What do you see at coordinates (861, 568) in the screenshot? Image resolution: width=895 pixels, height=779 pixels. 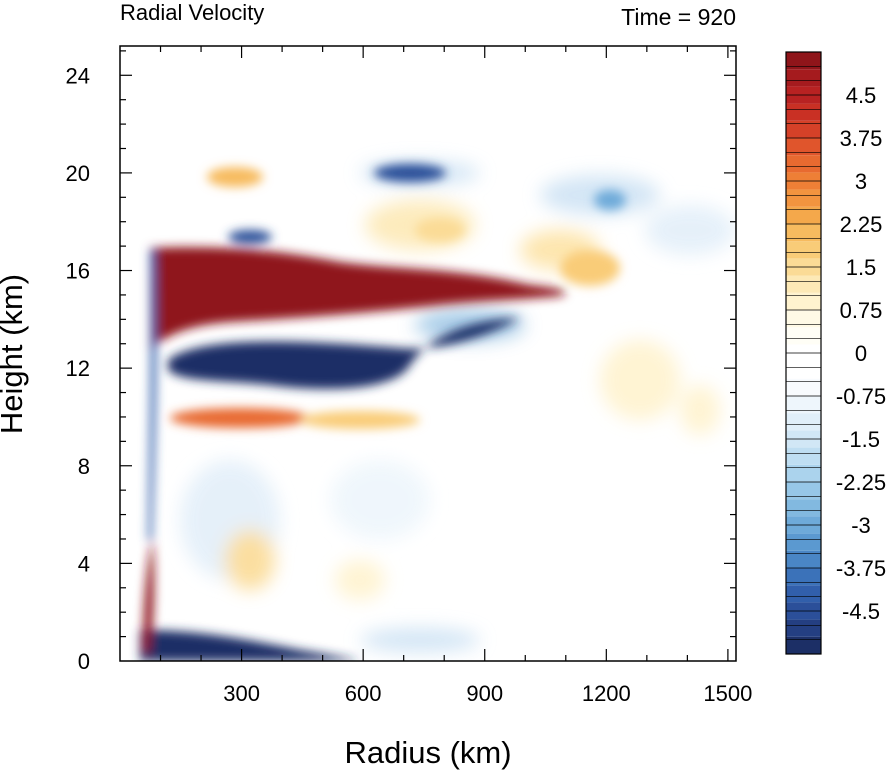 I see `colorbar-label: -3.75` at bounding box center [861, 568].